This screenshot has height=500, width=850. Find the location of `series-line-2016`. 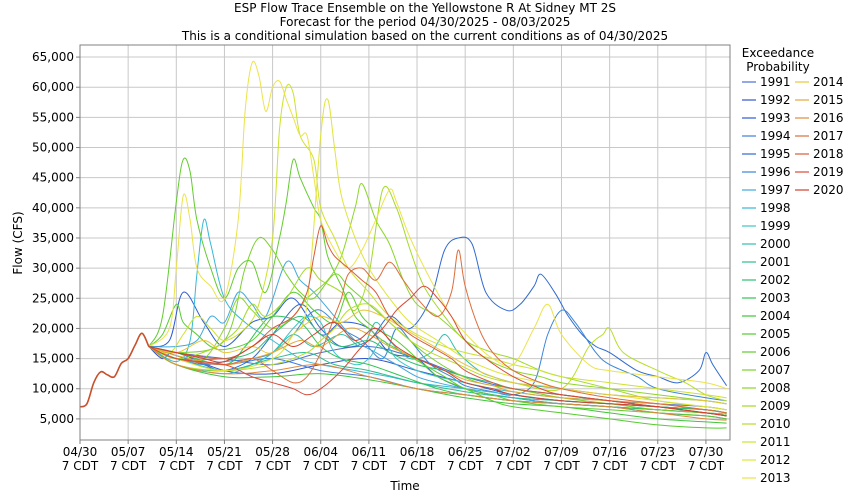

series-line-2016 is located at coordinates (437, 383).